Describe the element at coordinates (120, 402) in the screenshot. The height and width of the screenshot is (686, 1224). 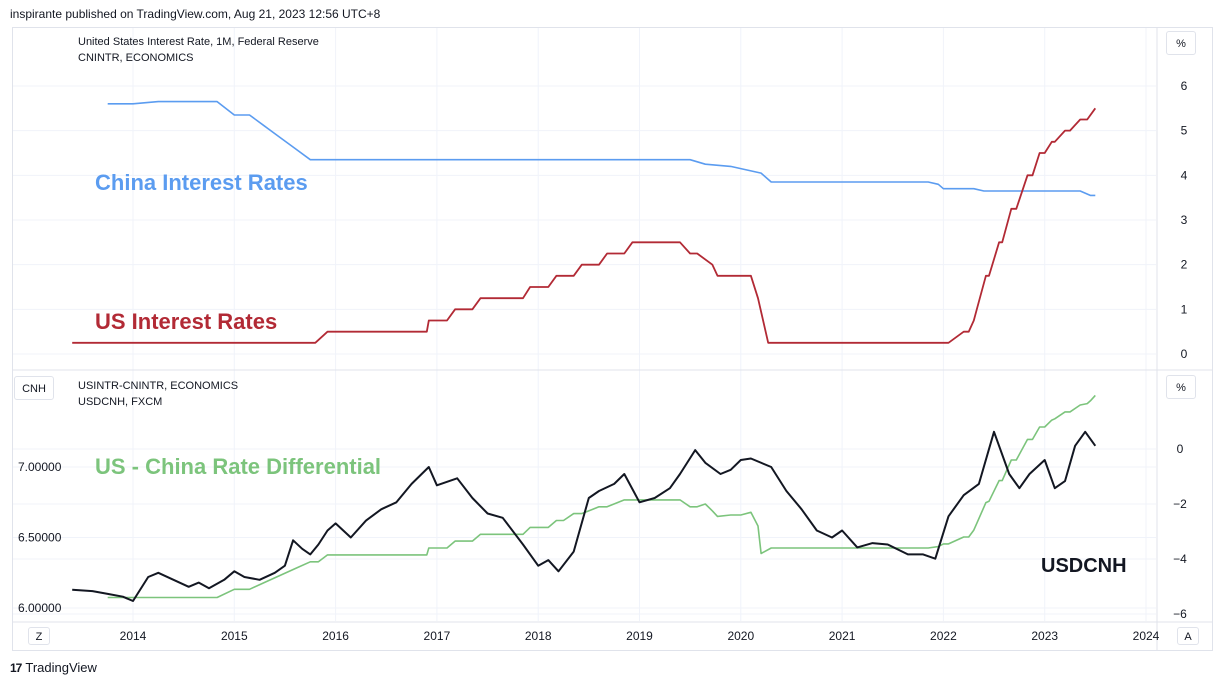
I see `bottom-legend-line2: USDCNH, FXCM` at that location.